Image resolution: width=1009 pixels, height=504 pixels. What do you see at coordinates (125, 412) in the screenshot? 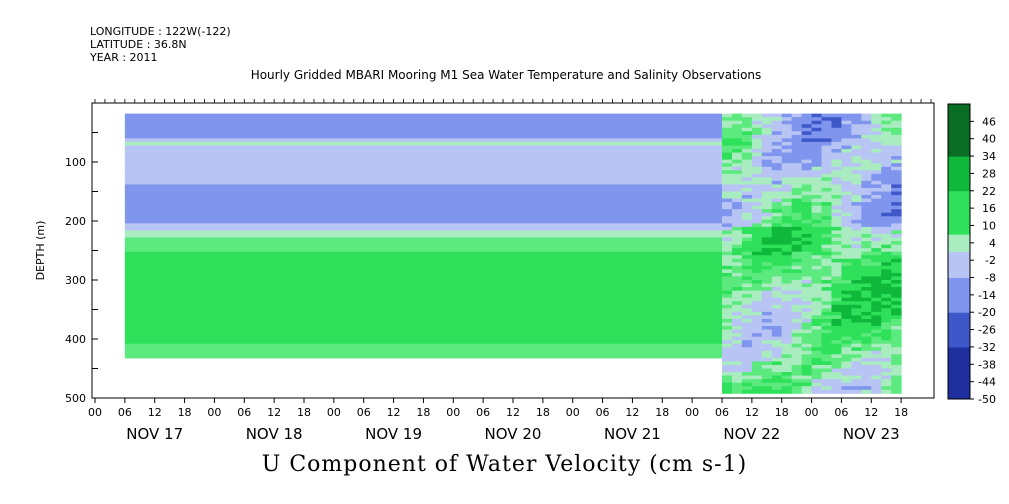
I see `x-tick-label: 06` at bounding box center [125, 412].